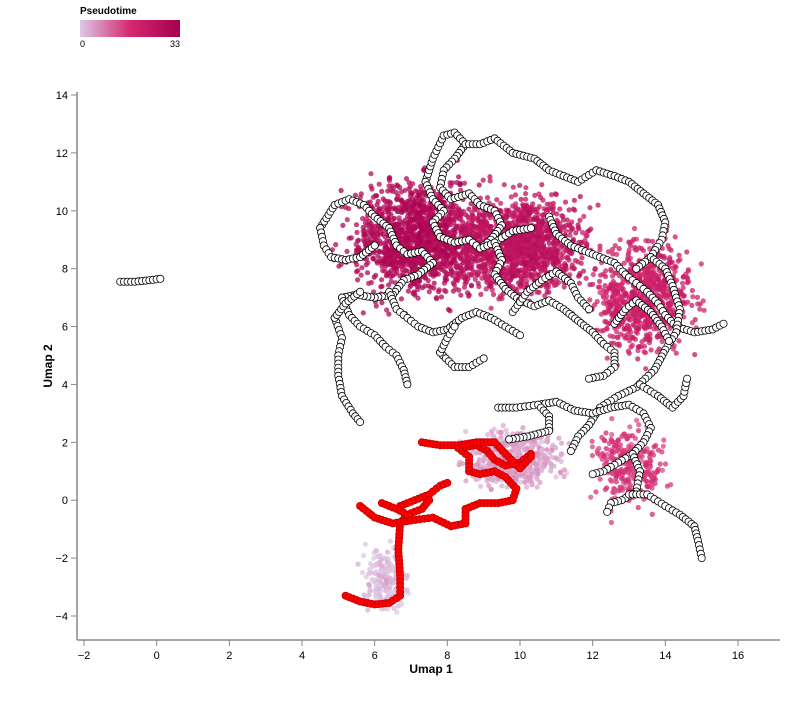  I want to click on x-tick-label: 6, so click(375, 656).